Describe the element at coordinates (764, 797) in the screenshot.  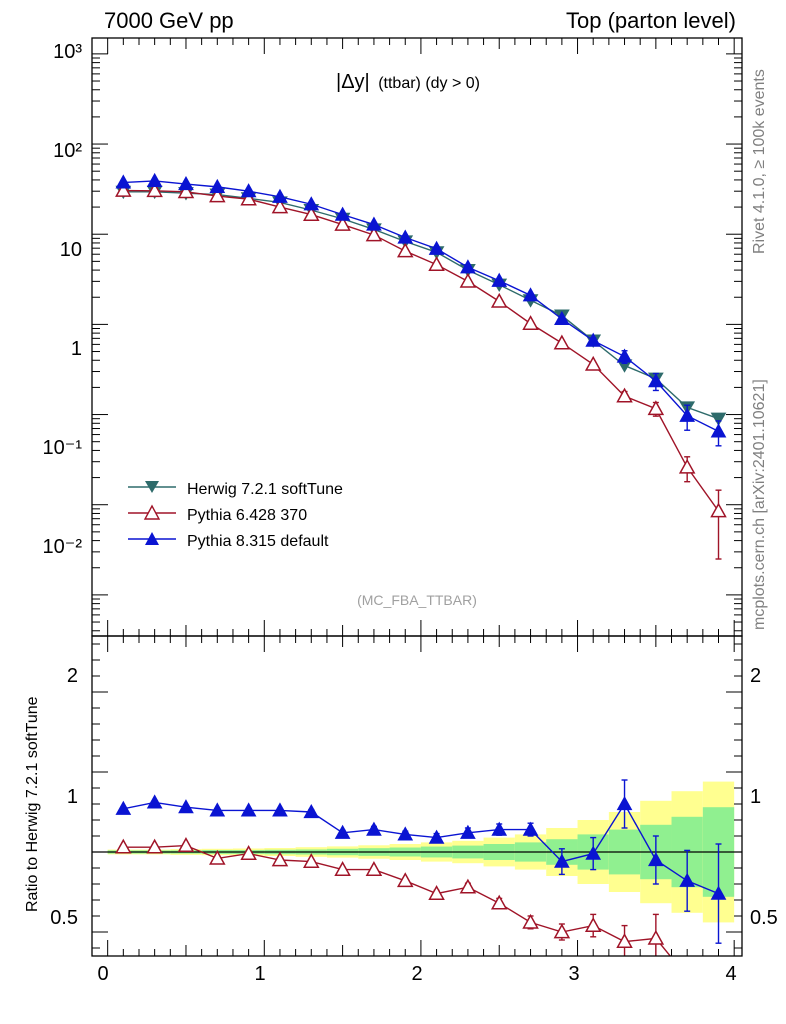
I see `ratio-y-tick-labels-right: 2 1 0.5` at that location.